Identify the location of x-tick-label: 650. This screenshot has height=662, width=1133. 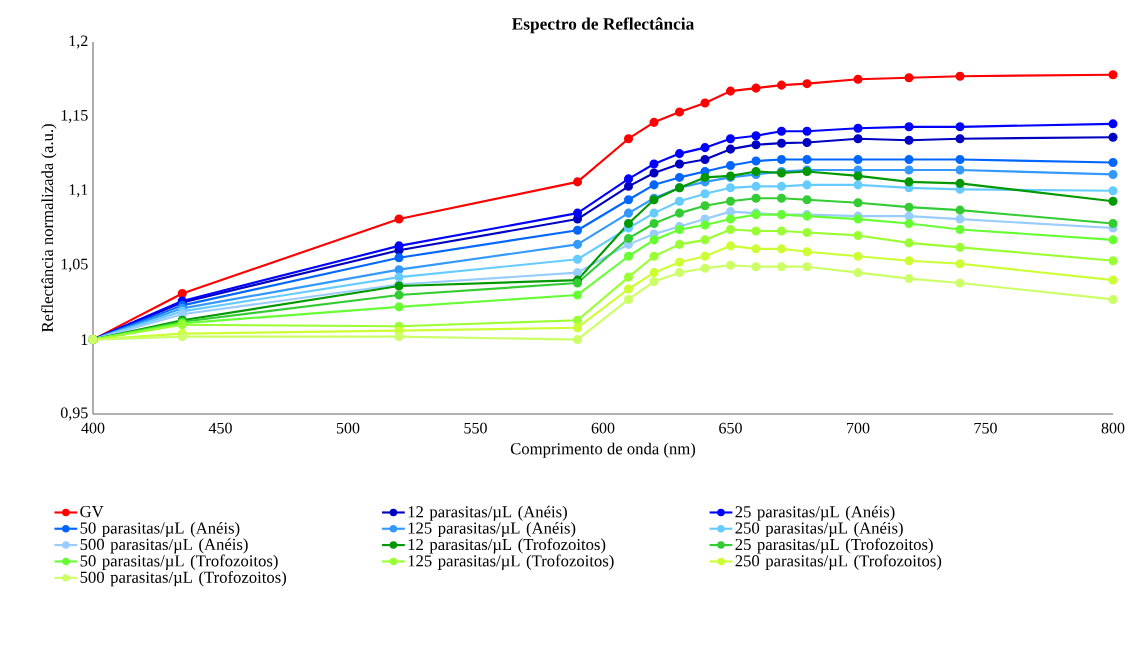
(730, 428).